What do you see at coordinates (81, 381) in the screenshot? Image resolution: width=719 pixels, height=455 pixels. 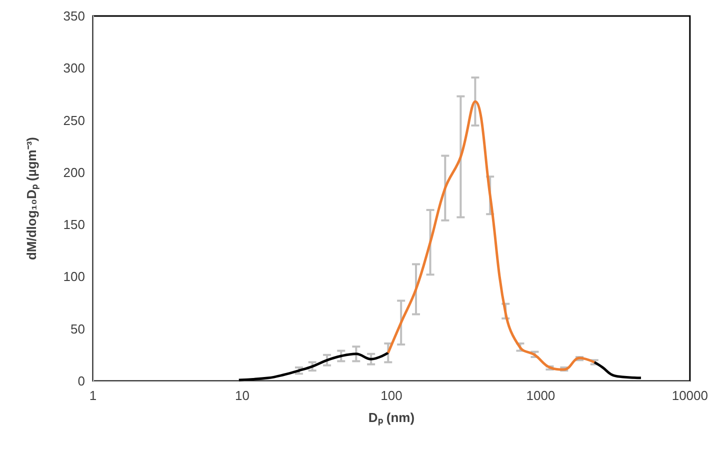 I see `y-tick-label: 0` at bounding box center [81, 381].